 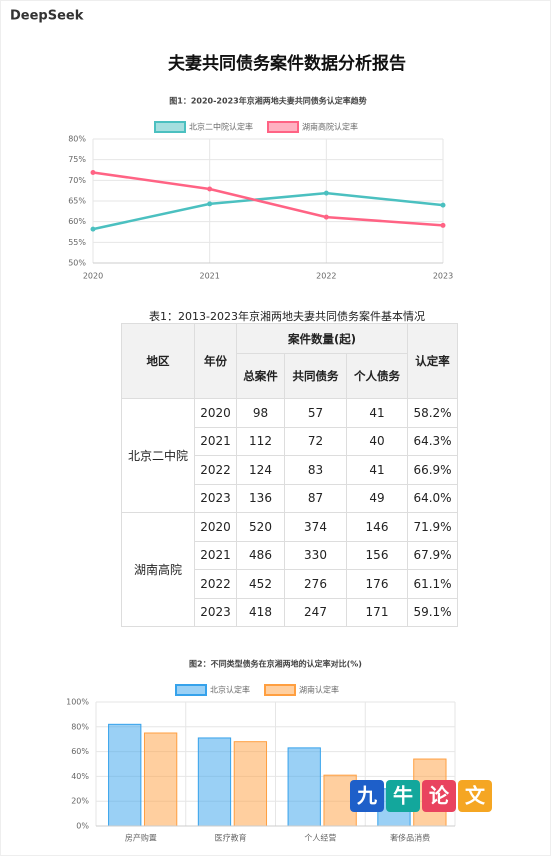 I want to click on y-tick-label: 100%, so click(x=77, y=702).